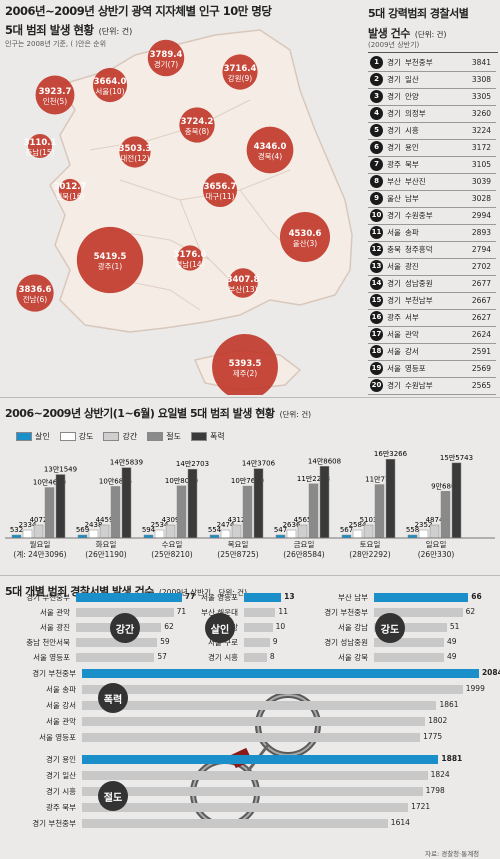  Describe the element at coordinates (412, 266) in the screenshot. I see `rank-station: 광진` at that location.